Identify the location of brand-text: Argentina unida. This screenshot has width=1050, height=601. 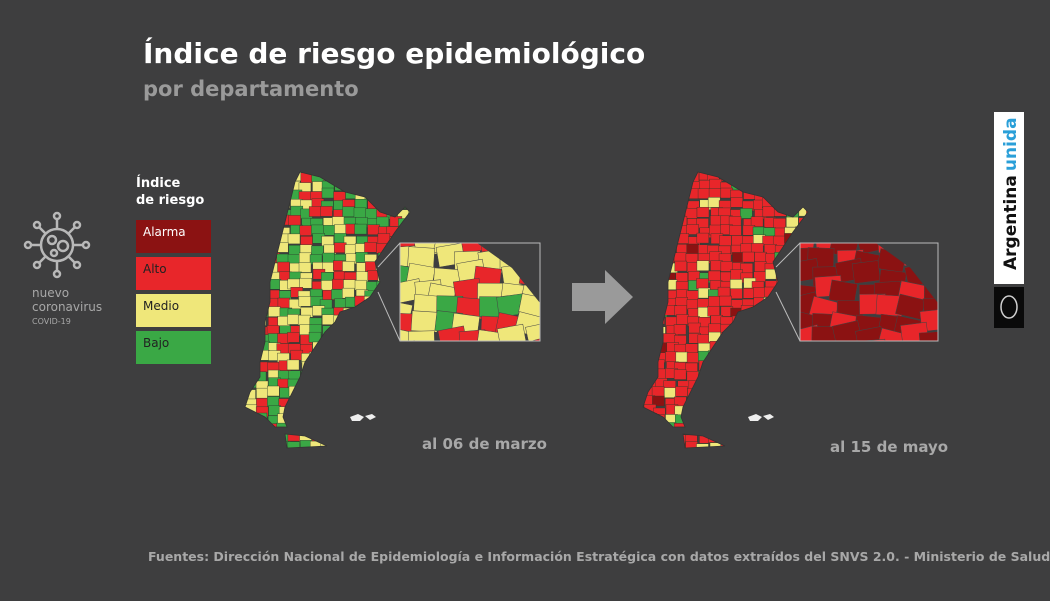
(1011, 193).